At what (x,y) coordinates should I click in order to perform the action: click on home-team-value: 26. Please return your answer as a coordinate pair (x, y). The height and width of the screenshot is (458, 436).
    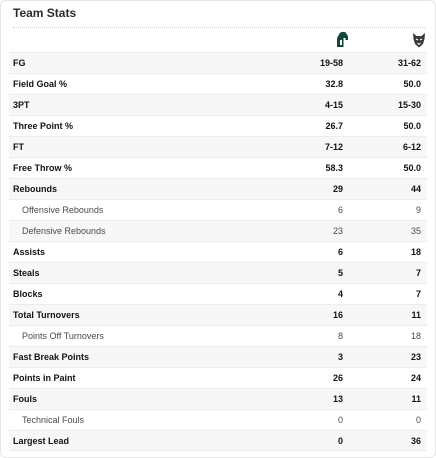
    Looking at the image, I should click on (337, 378).